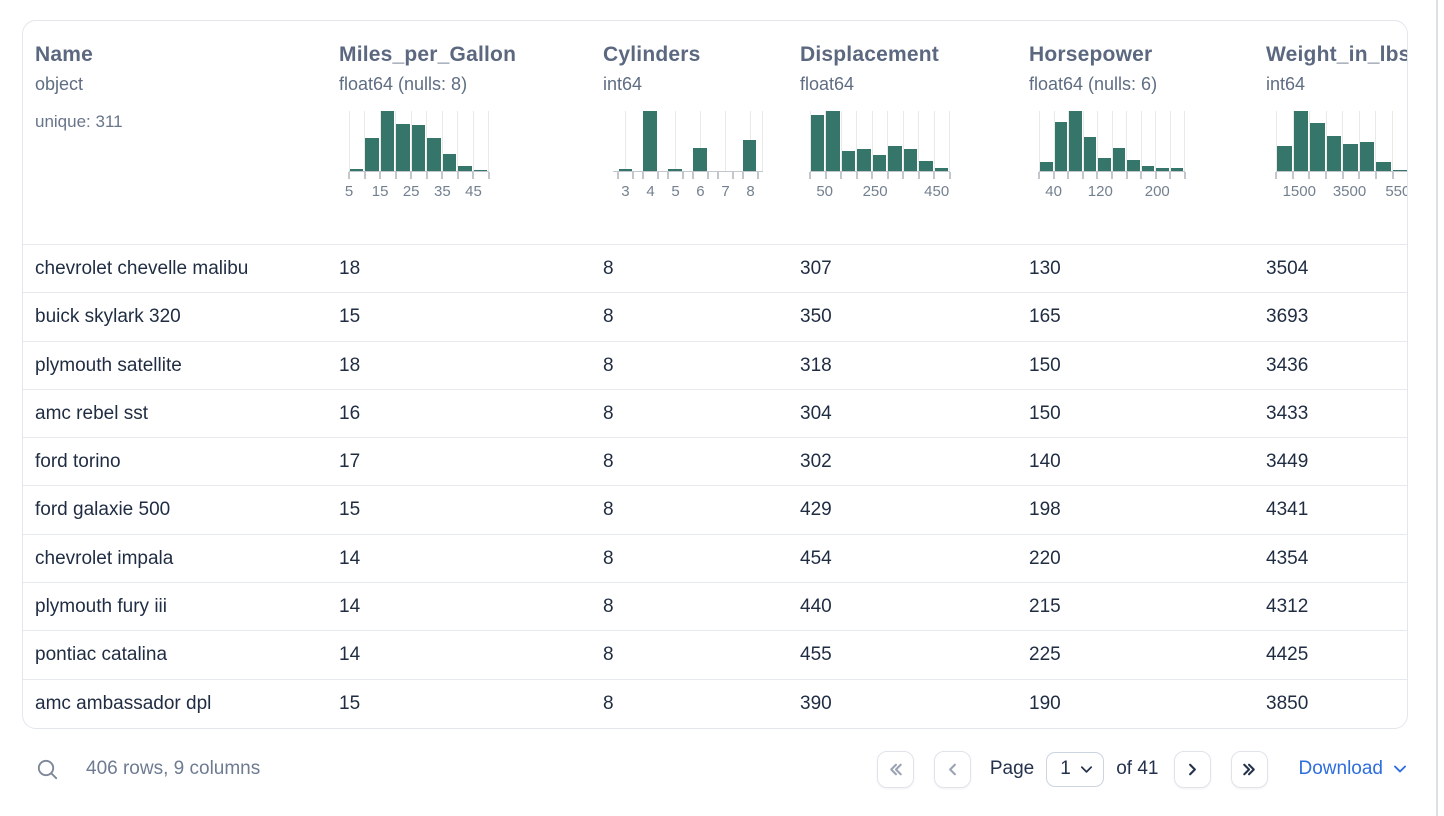  What do you see at coordinates (350, 365) in the screenshot?
I see `table-cell-mpg: 18` at bounding box center [350, 365].